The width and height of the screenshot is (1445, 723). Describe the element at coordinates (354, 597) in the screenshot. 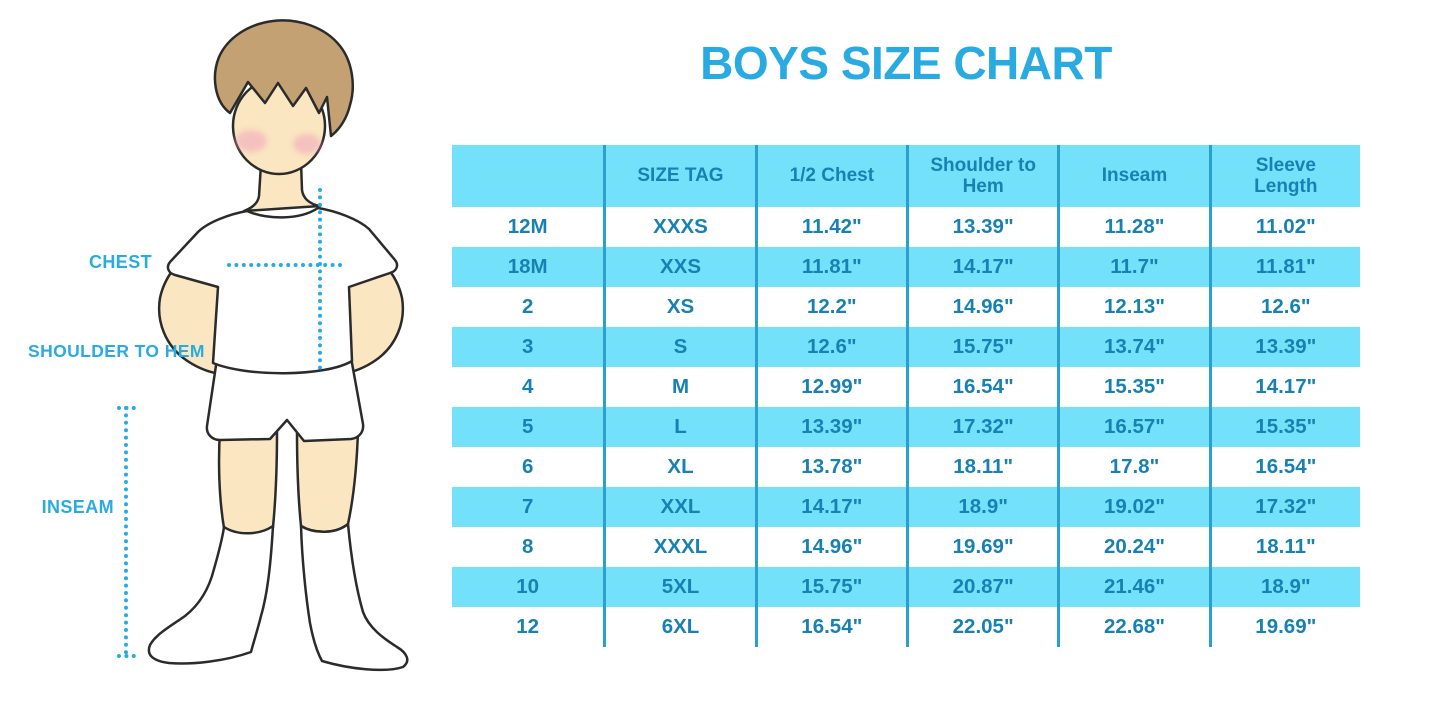

I see `right-sock` at that location.